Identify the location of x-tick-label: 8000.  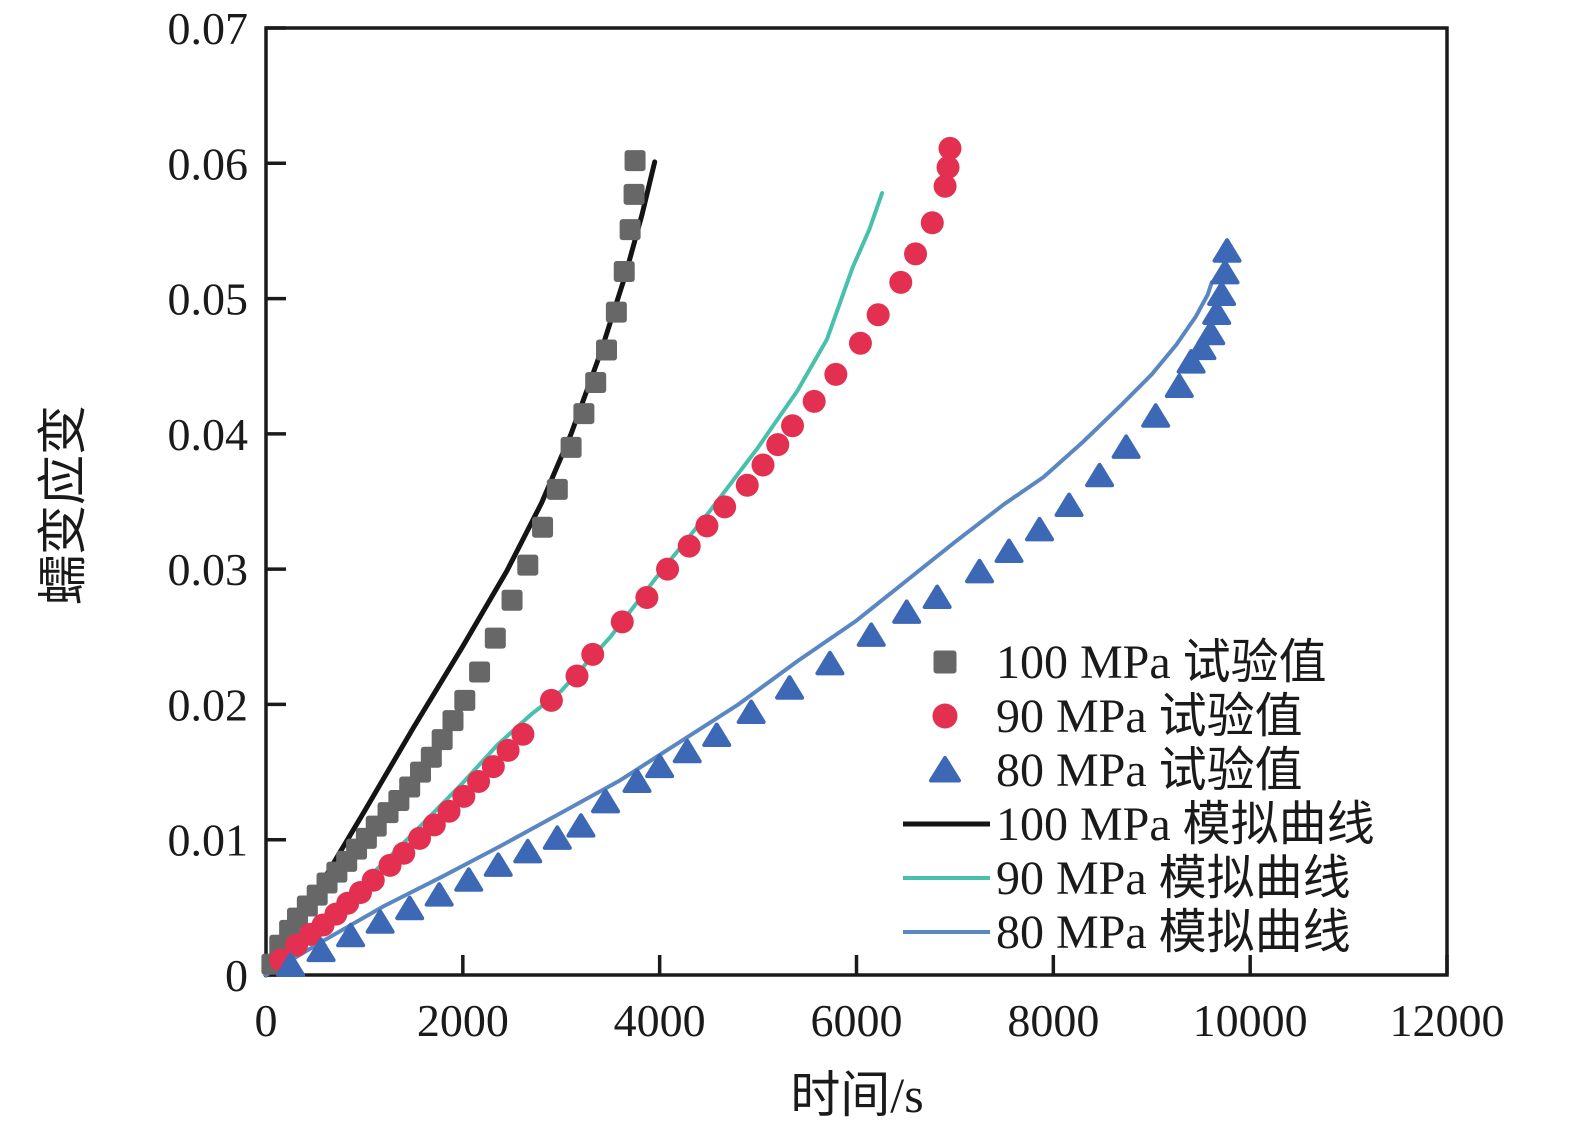
(1053, 1020).